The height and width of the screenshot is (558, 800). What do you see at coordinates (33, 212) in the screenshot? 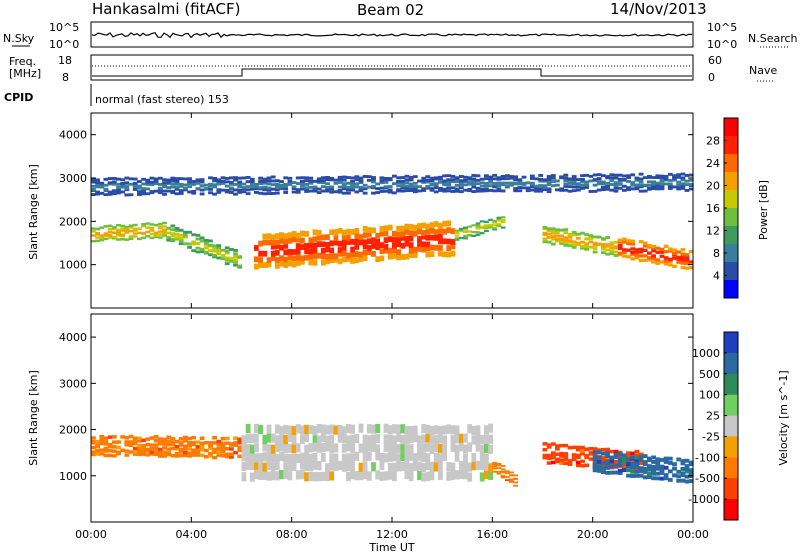
I see `power-ylabel: Slant Range [km]` at bounding box center [33, 212].